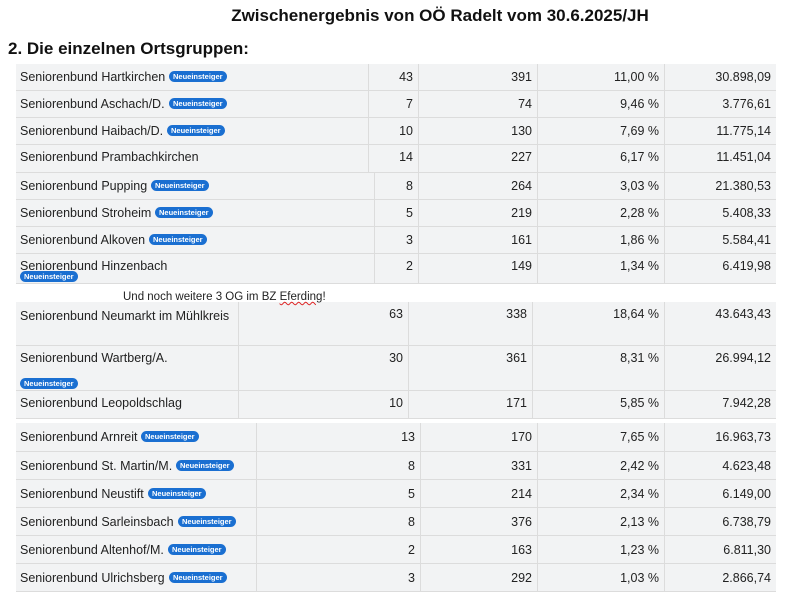 This screenshot has height=600, width=795. I want to click on count-cell: 7, so click(393, 104).